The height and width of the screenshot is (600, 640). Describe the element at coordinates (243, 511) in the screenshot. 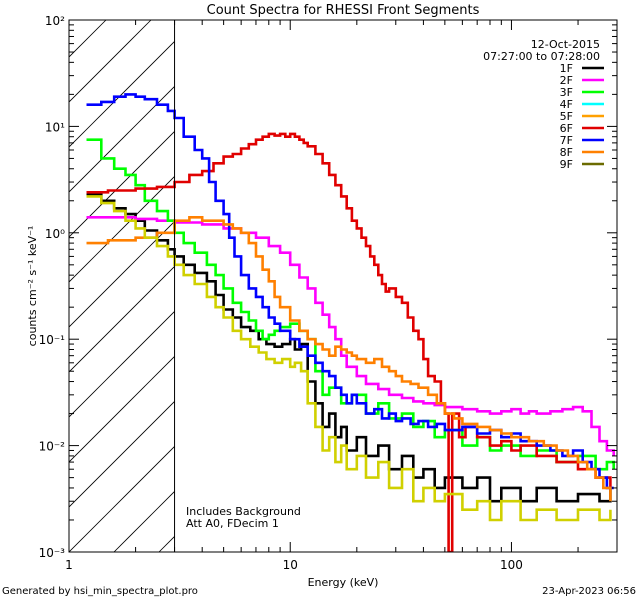

I see `annotation-background: Includes Background` at that location.